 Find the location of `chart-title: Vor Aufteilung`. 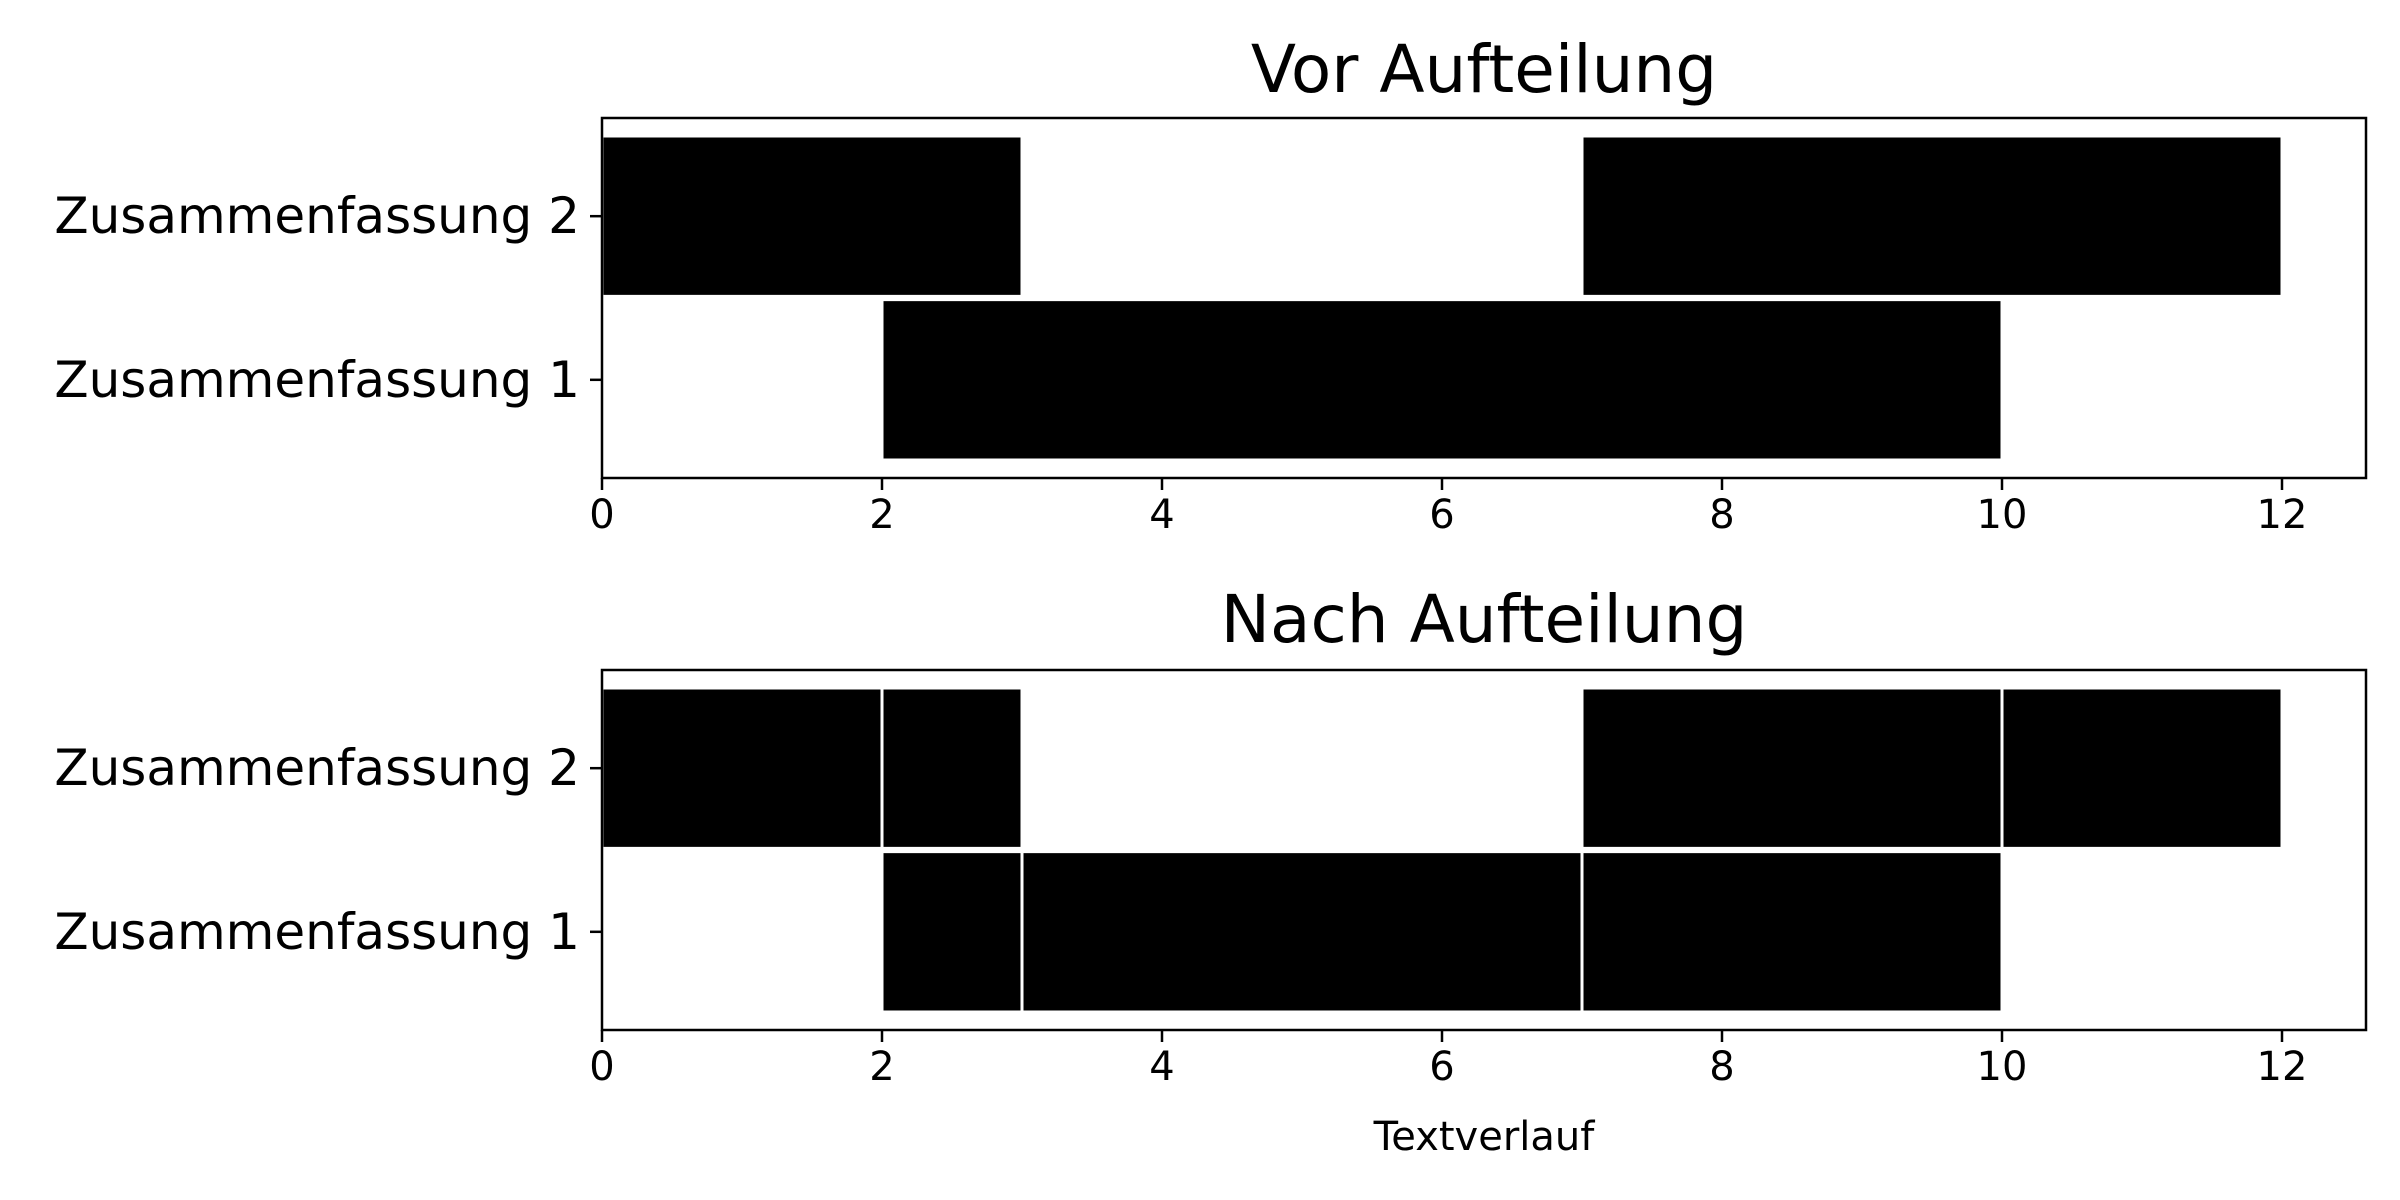

chart-title: Vor Aufteilung is located at coordinates (1484, 69).